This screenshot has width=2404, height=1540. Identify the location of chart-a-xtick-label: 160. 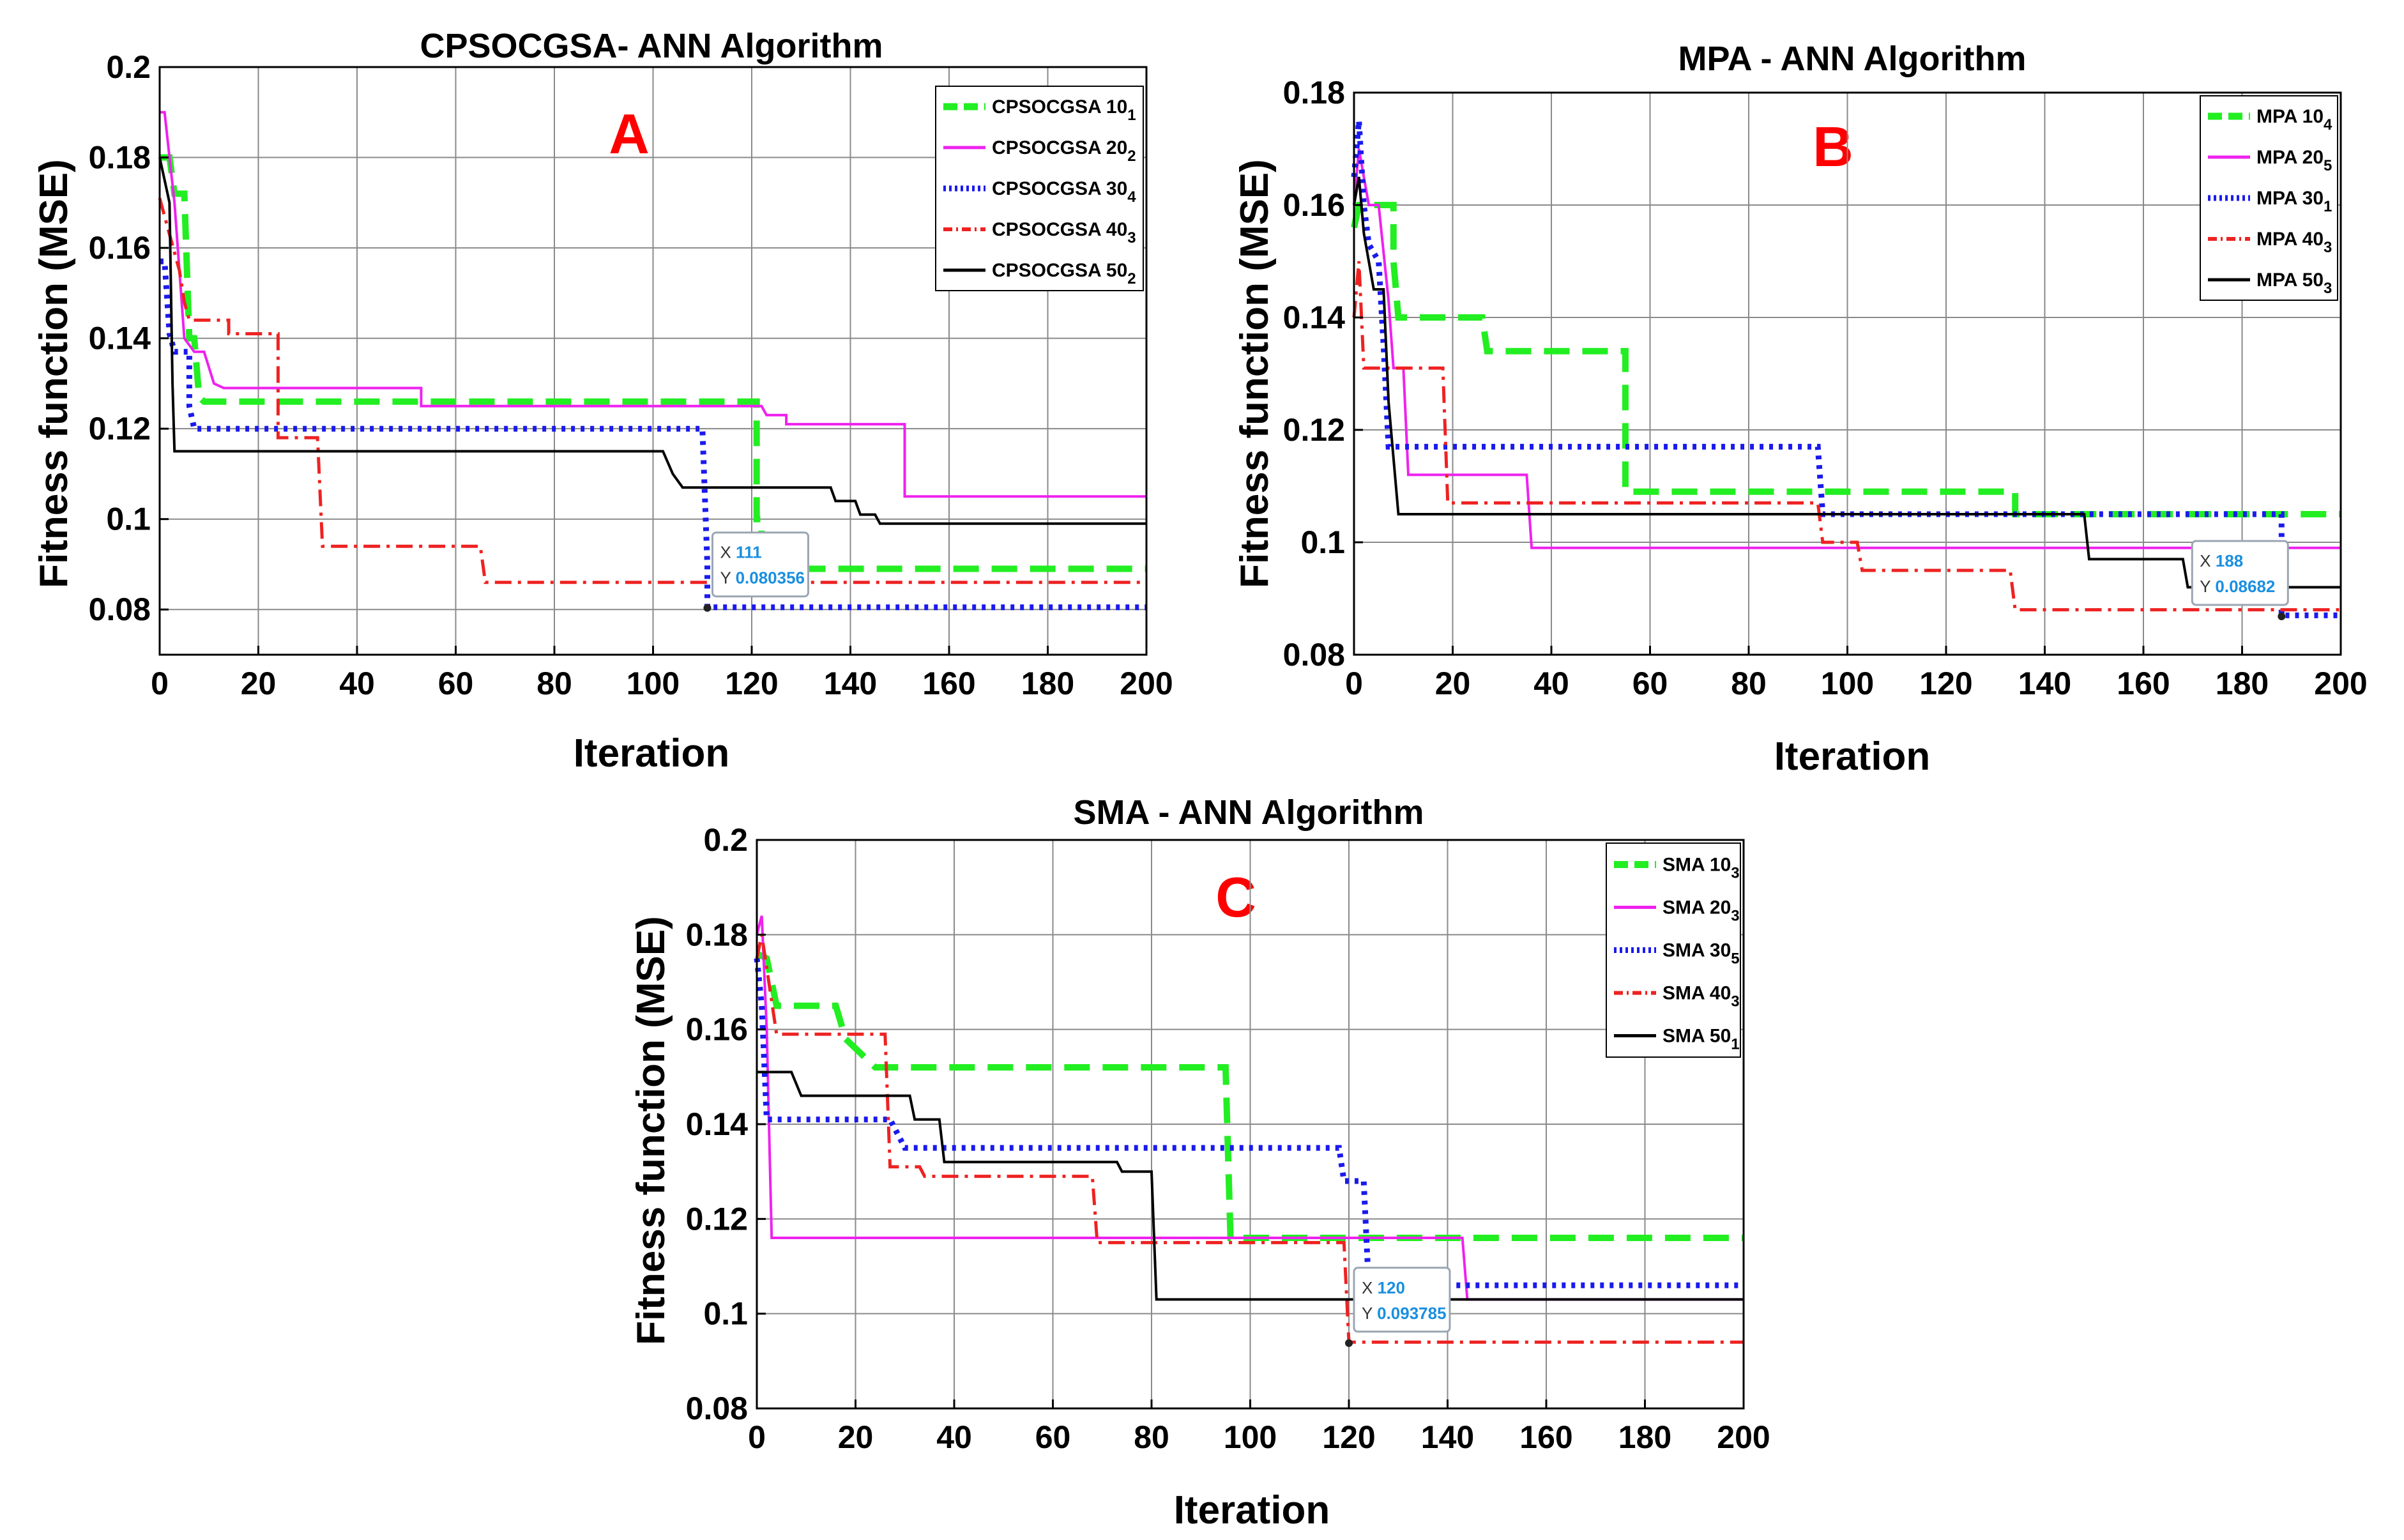
(949, 684).